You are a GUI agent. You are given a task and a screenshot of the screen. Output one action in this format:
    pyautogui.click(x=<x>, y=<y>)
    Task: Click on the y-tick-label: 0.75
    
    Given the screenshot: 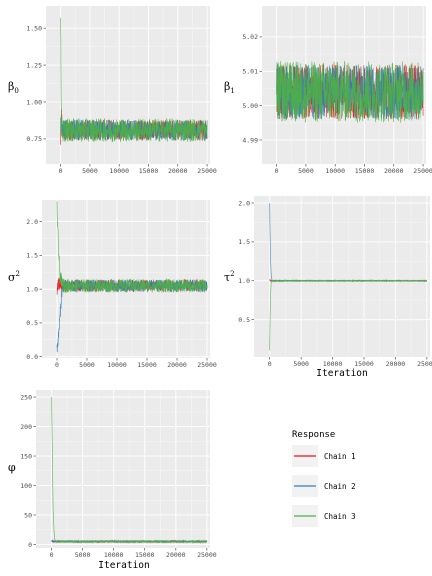 What is the action you would take?
    pyautogui.click(x=34, y=139)
    